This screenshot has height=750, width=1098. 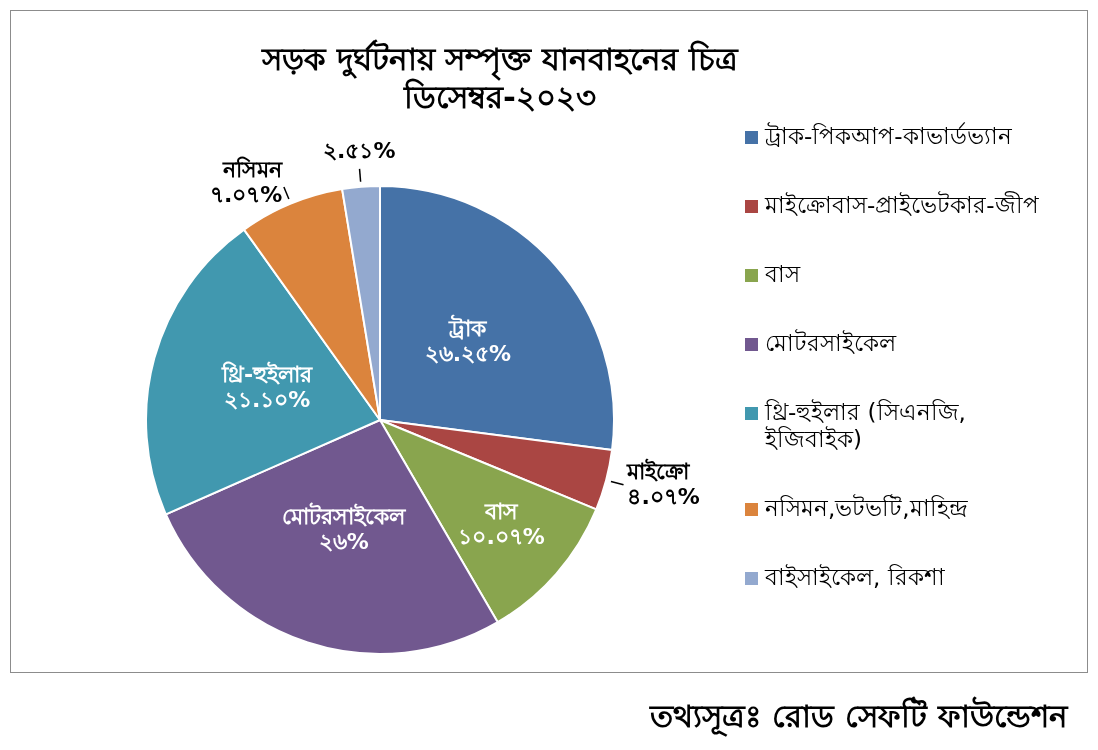 What do you see at coordinates (246, 181) in the screenshot?
I see `data-label: নসিমন ৭.০৭%` at bounding box center [246, 181].